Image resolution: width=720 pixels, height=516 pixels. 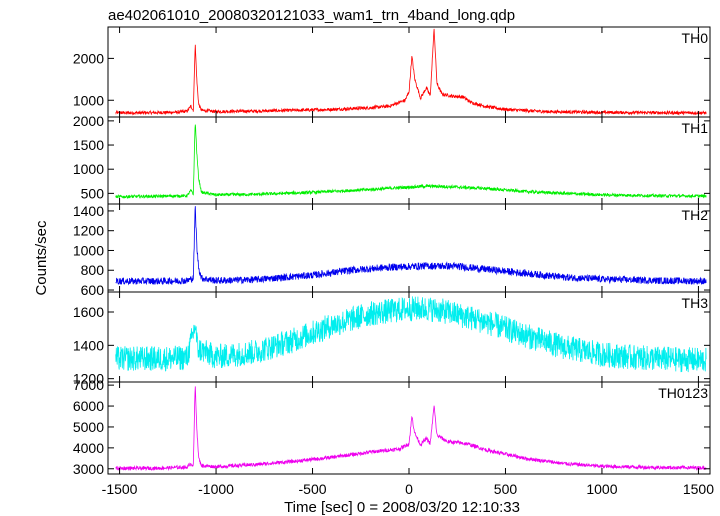 What do you see at coordinates (88, 406) in the screenshot?
I see `y-tick-label: 6000` at bounding box center [88, 406].